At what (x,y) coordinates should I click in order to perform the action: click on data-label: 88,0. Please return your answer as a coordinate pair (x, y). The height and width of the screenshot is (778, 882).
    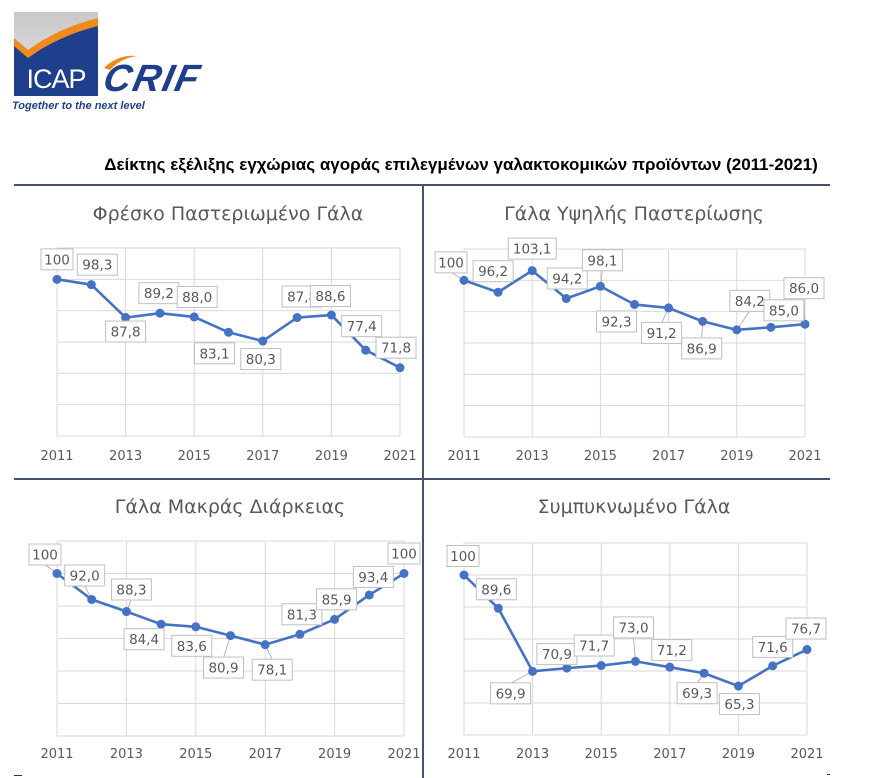
    Looking at the image, I should click on (197, 296).